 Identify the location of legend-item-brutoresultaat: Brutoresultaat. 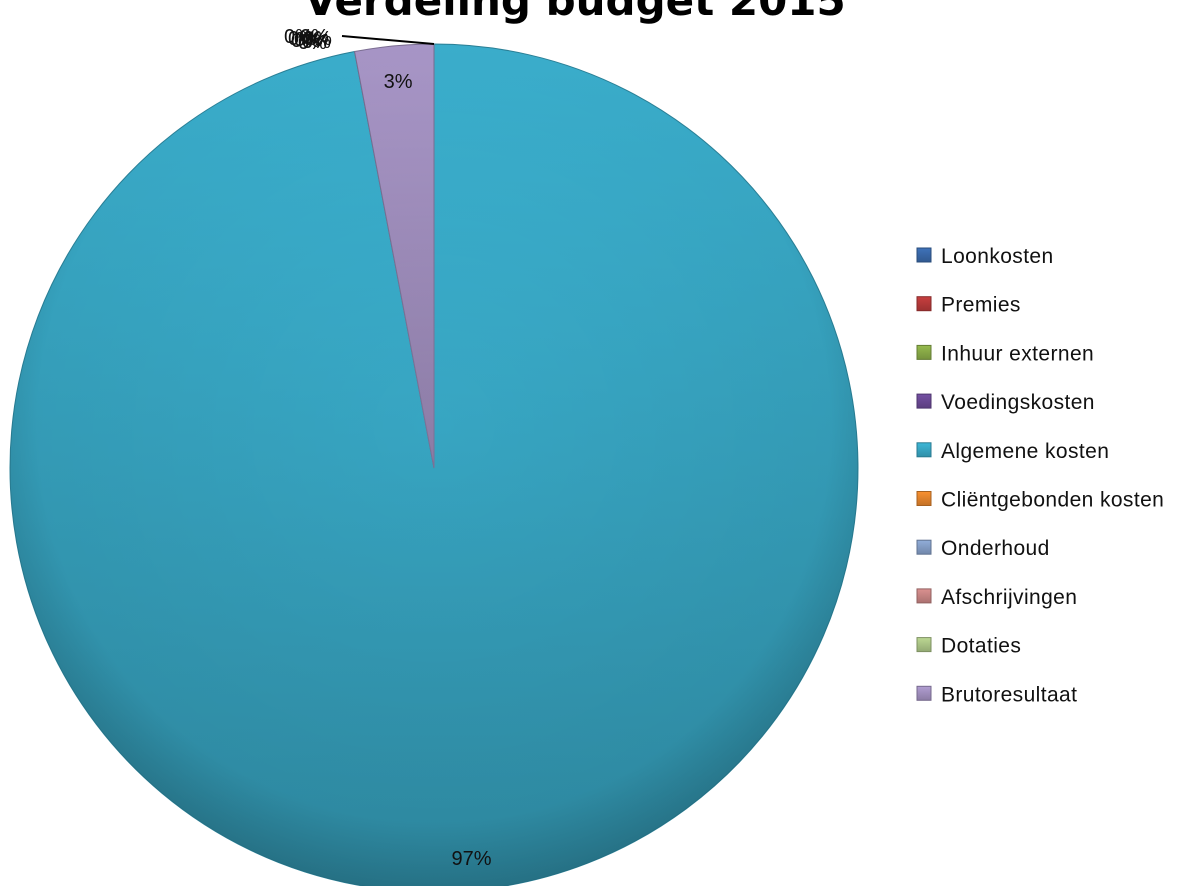
(996, 694).